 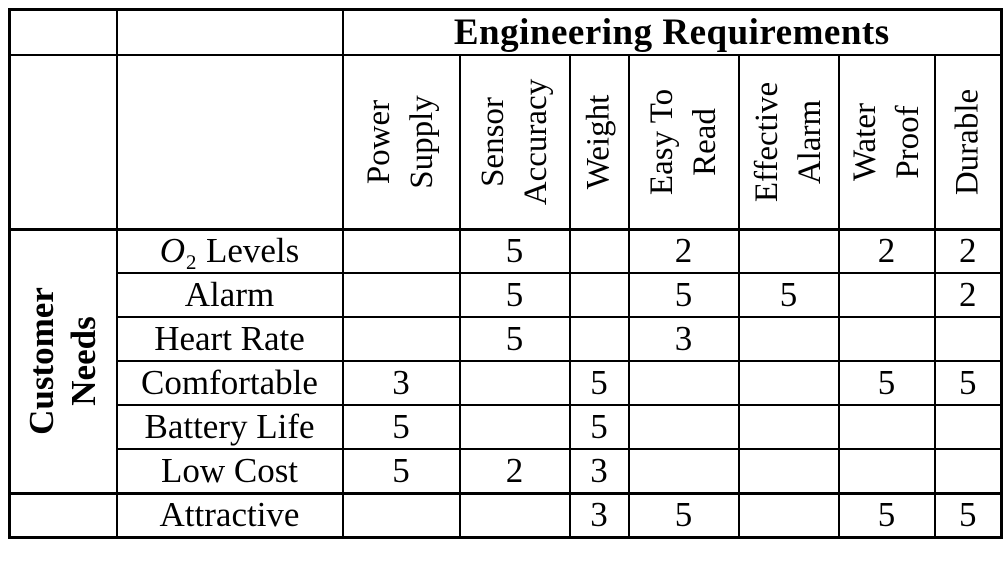 What do you see at coordinates (672, 32) in the screenshot?
I see `engineering-requirements-header: Engineering Requirements` at bounding box center [672, 32].